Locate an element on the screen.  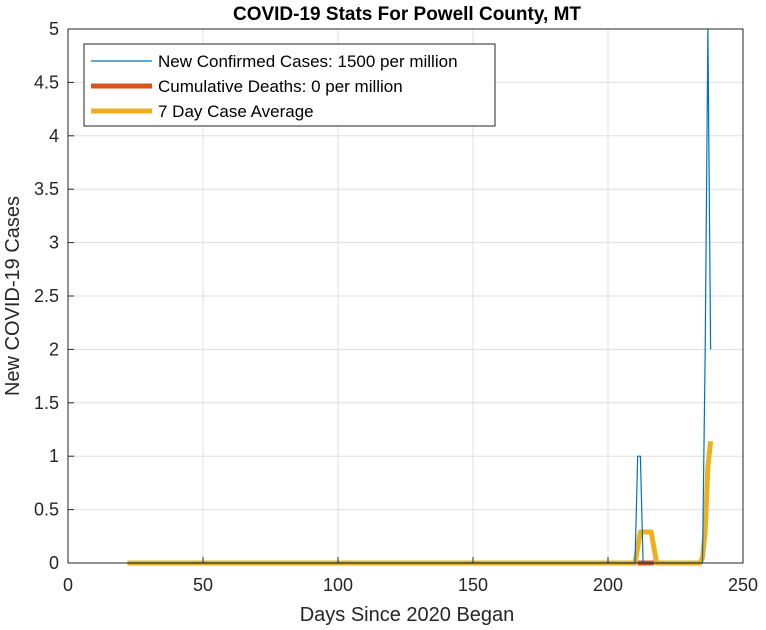
legend-label-1: Cumulative Deaths: 0 per million is located at coordinates (280, 86).